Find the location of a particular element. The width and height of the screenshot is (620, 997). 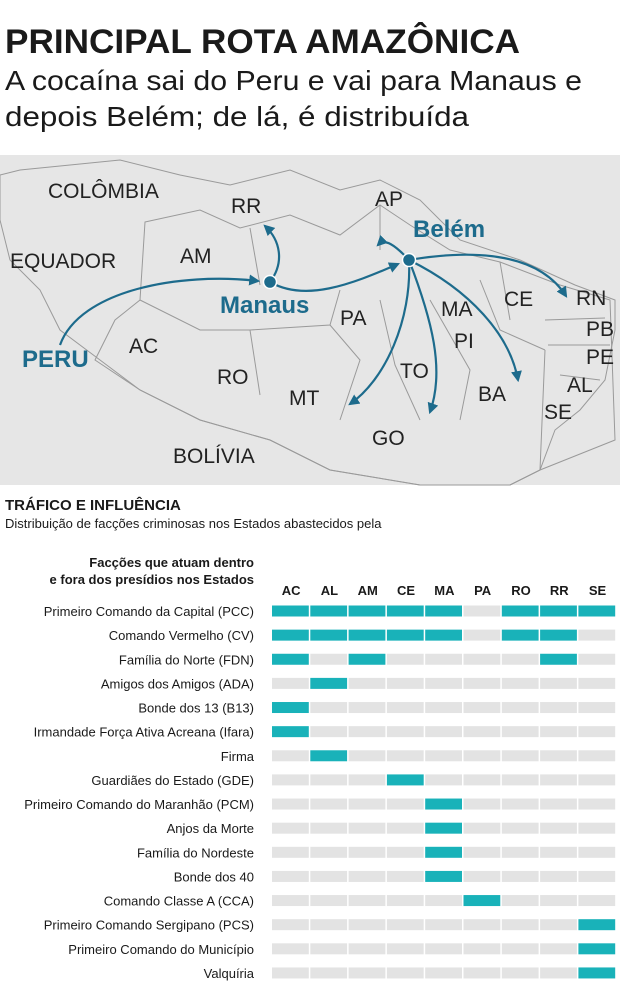

row-label: Primeiro Comando do Município is located at coordinates (161, 949).